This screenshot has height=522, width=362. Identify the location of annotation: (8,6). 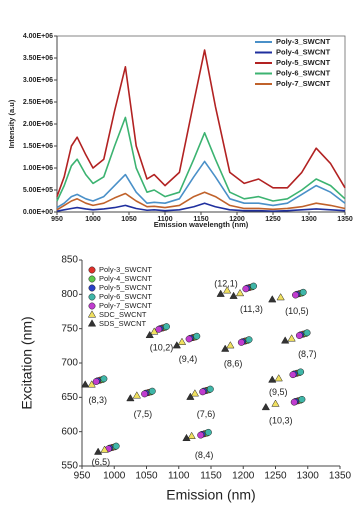
(233, 364).